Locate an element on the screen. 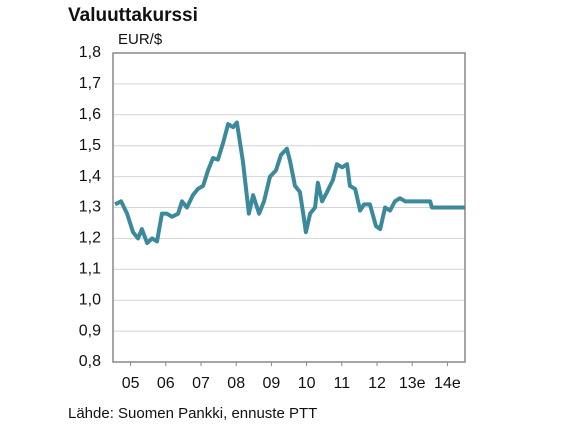  y-tick-label: 1,8 is located at coordinates (90, 52).